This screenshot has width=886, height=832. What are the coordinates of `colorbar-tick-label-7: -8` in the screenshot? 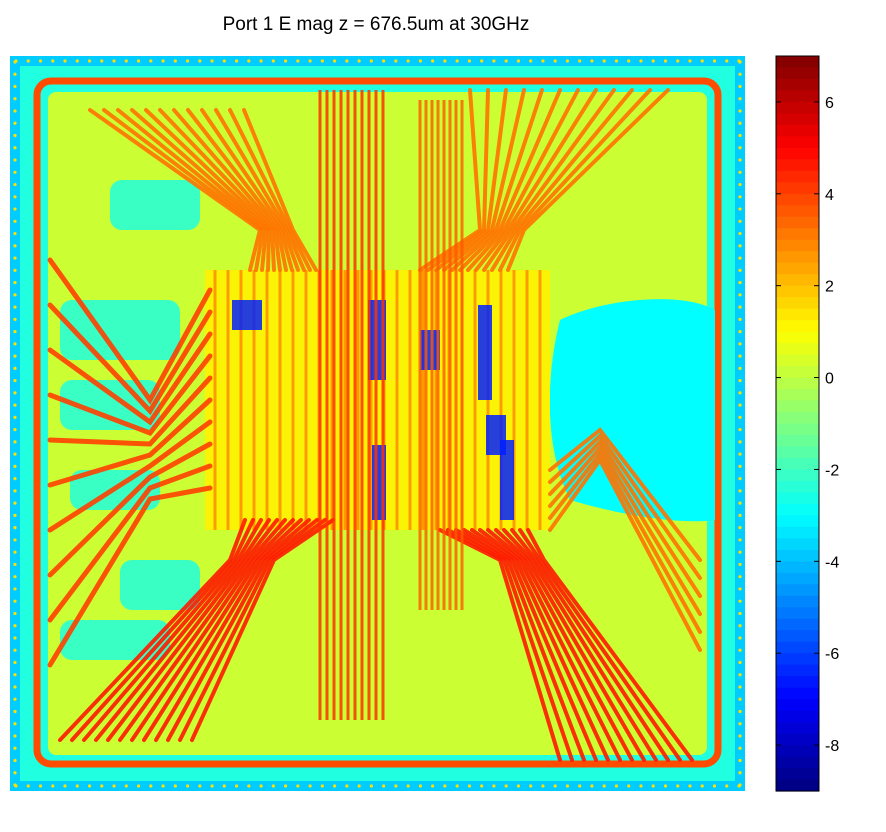 It's located at (832, 746).